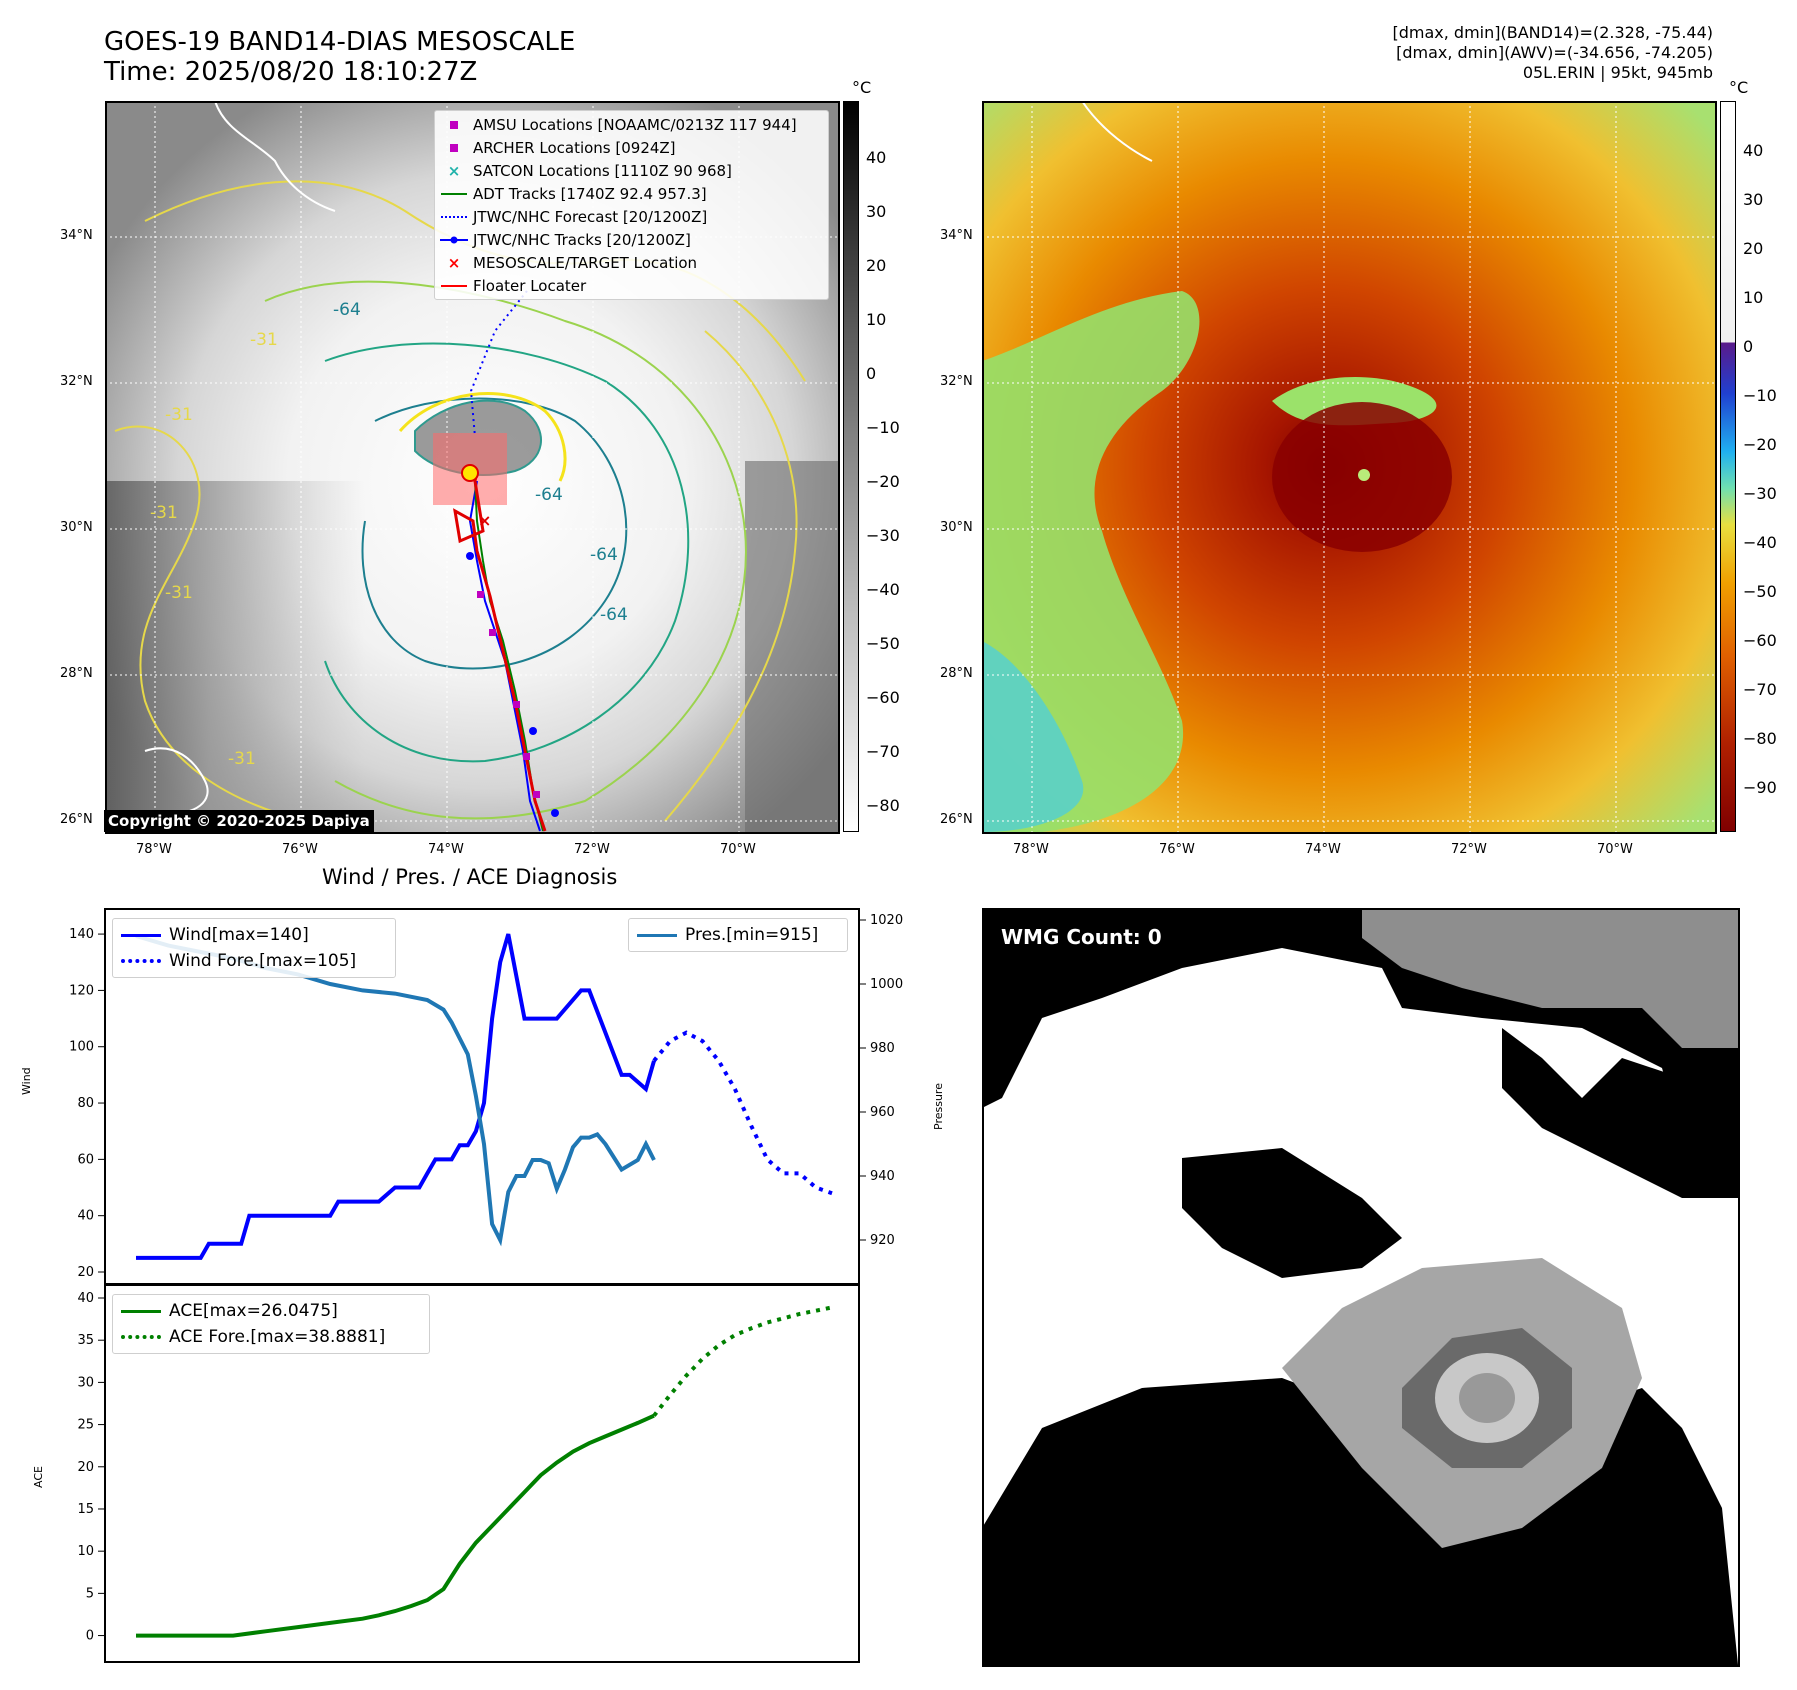  What do you see at coordinates (1487, 1398) in the screenshot?
I see `wmg-eye-core` at bounding box center [1487, 1398].